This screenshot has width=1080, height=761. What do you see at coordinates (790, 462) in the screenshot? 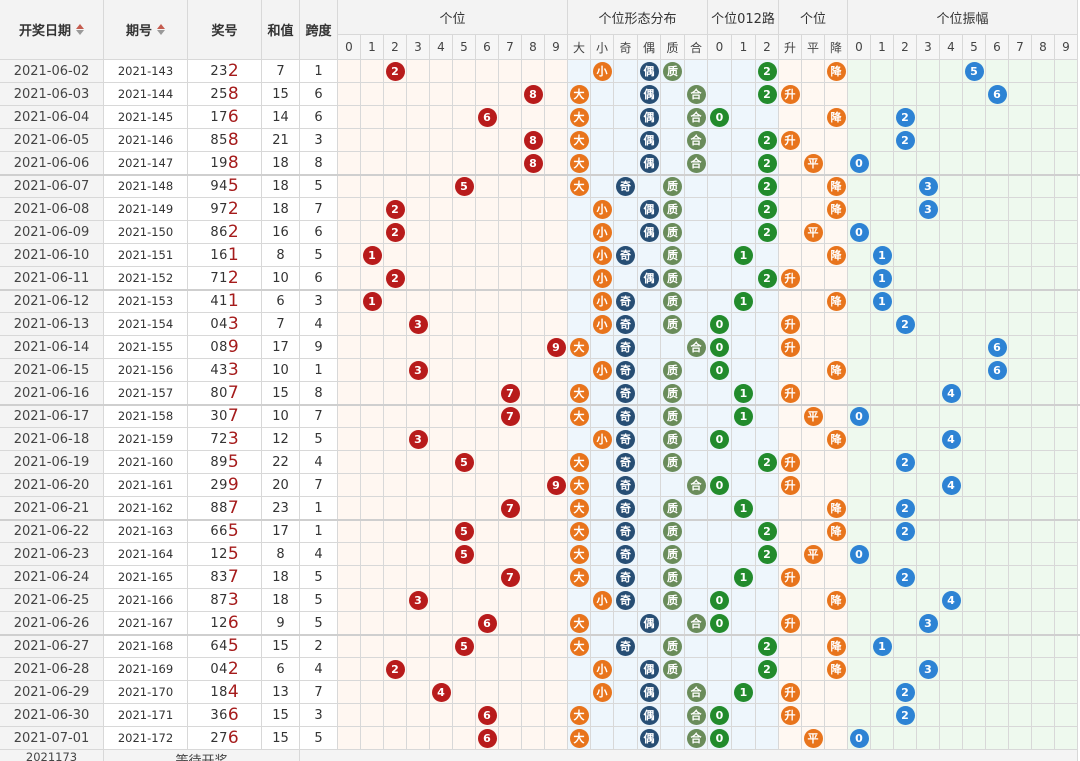
I see `grid-cell: 升` at bounding box center [790, 462].